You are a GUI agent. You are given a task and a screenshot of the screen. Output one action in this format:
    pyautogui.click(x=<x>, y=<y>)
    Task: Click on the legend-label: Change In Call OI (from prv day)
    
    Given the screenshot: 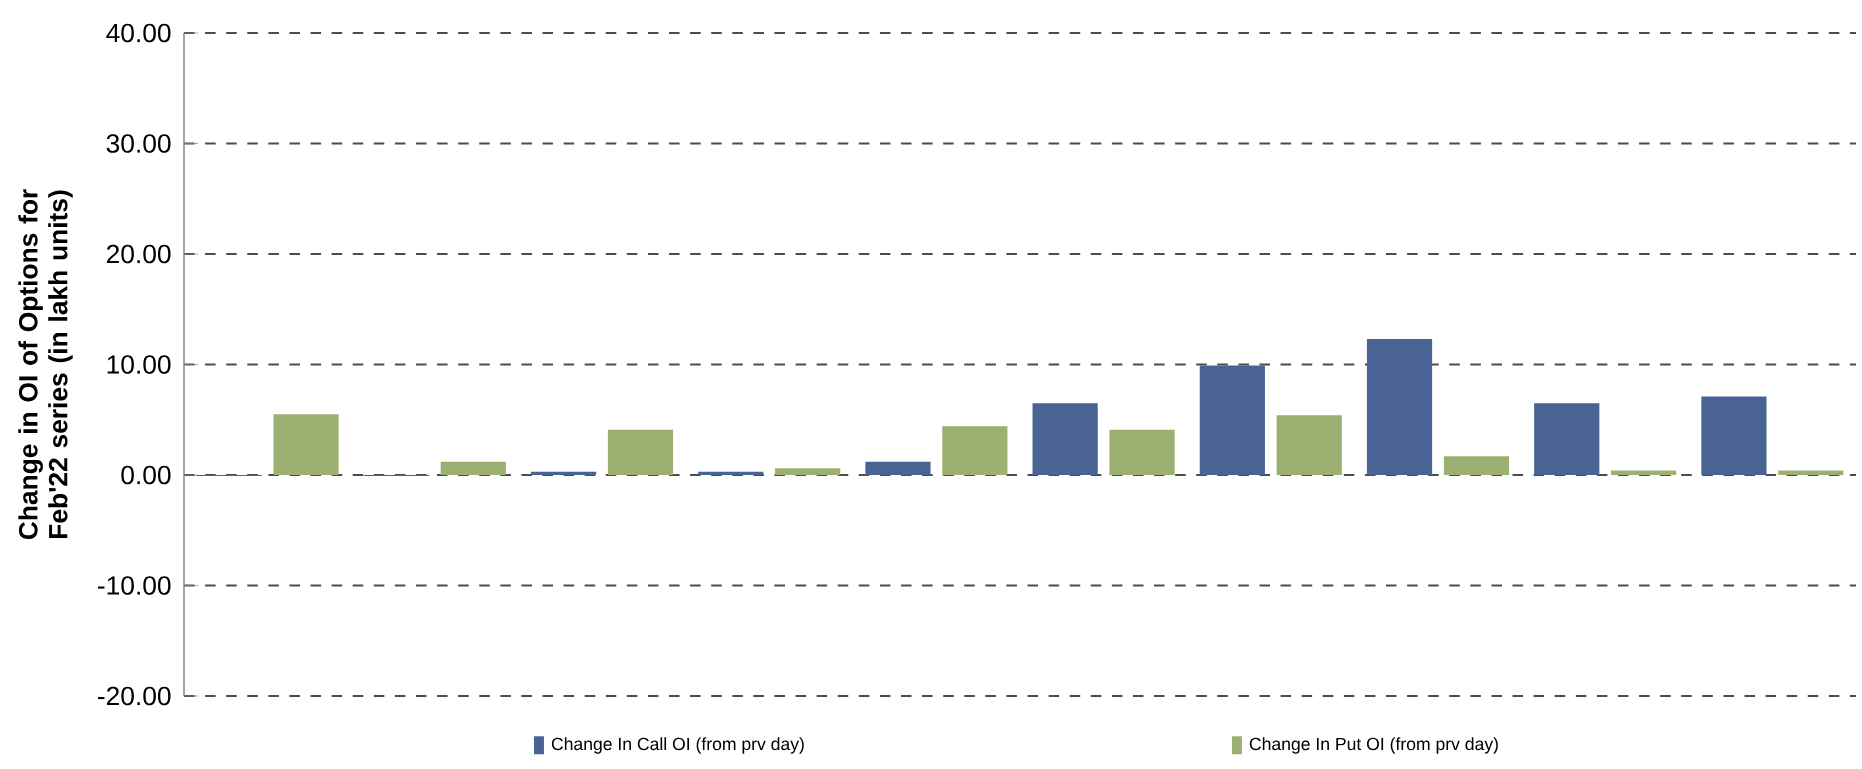 What is the action you would take?
    pyautogui.click(x=677, y=745)
    